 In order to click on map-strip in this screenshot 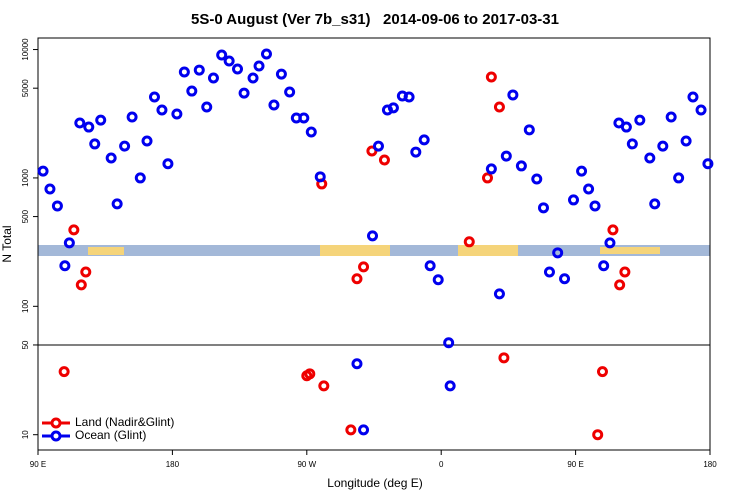, I will do `click(374, 250)`.